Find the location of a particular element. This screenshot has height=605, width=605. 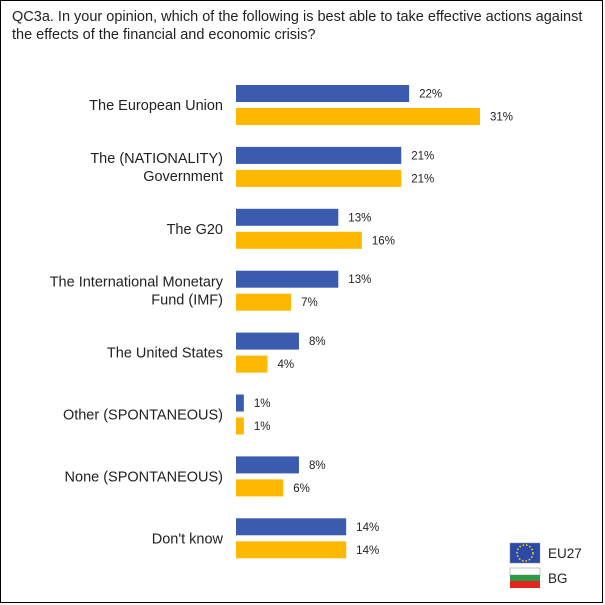

category-label: Other (SPONTANEOUS) is located at coordinates (143, 416).